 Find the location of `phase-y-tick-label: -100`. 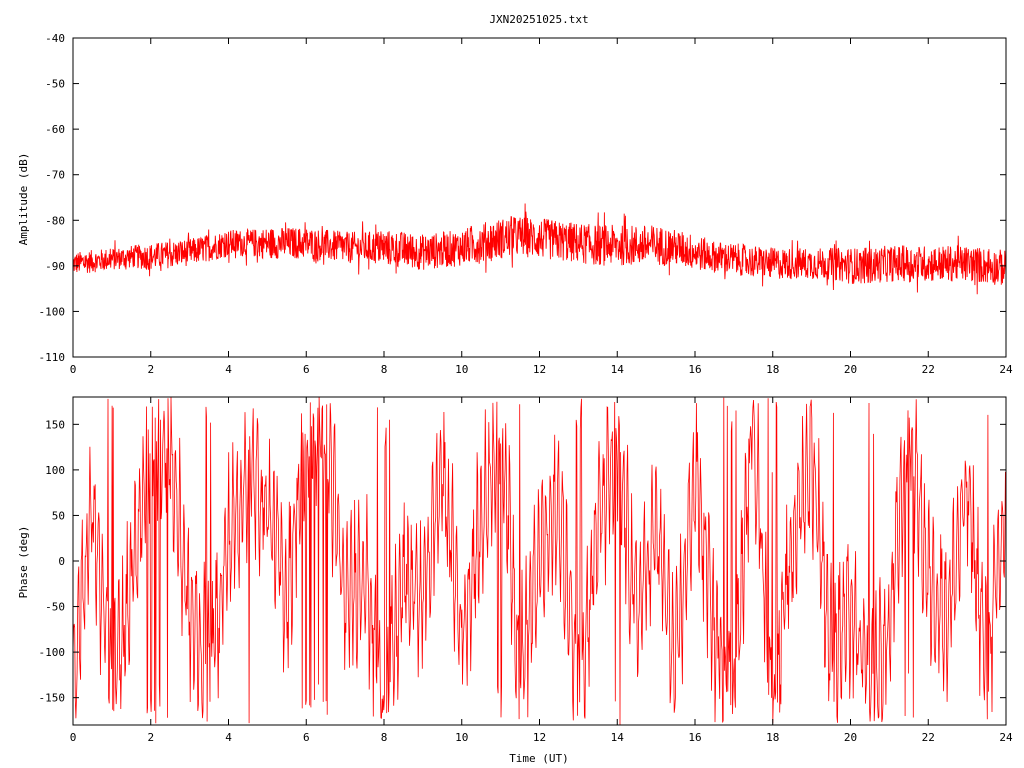

phase-y-tick-label: -100 is located at coordinates (52, 652).